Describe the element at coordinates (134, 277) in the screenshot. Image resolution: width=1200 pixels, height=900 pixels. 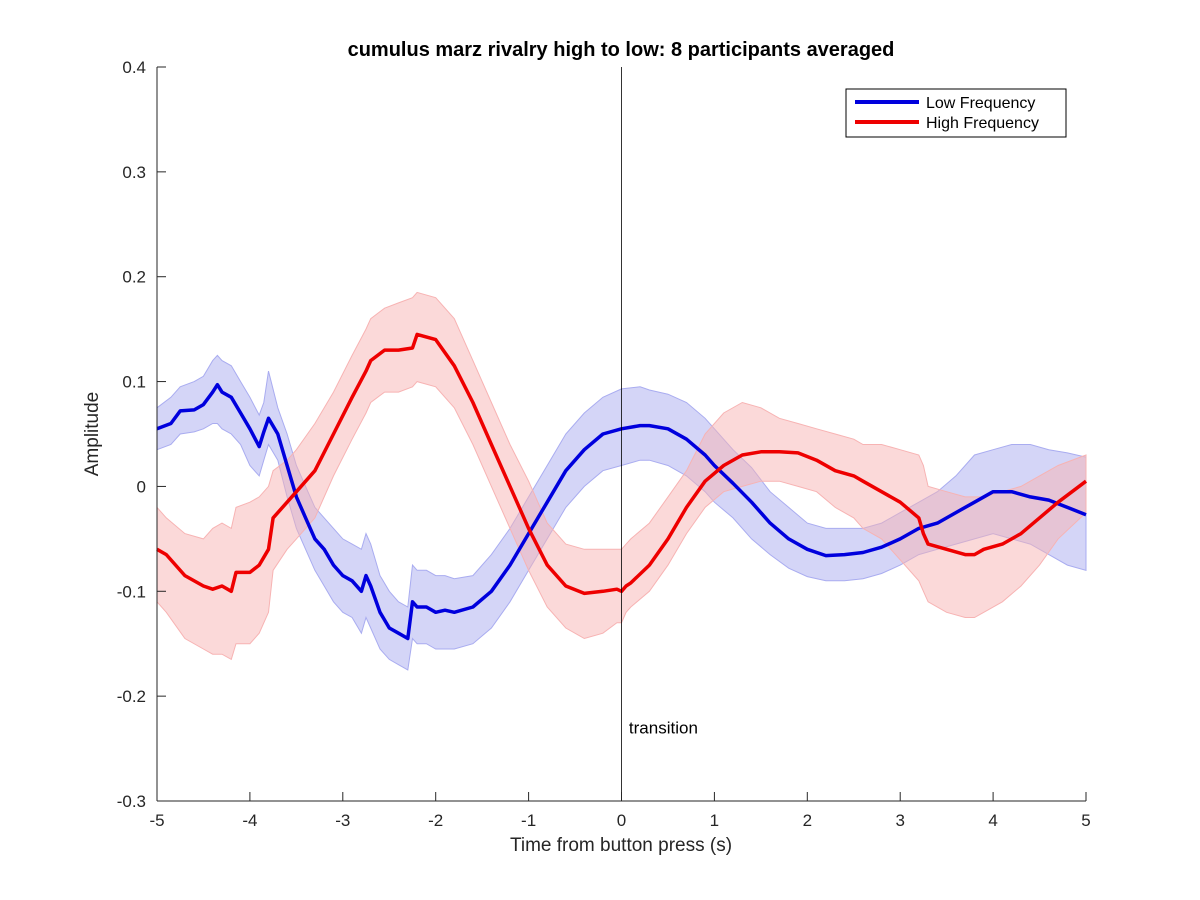
I see `y-tick-label: 0.2` at that location.